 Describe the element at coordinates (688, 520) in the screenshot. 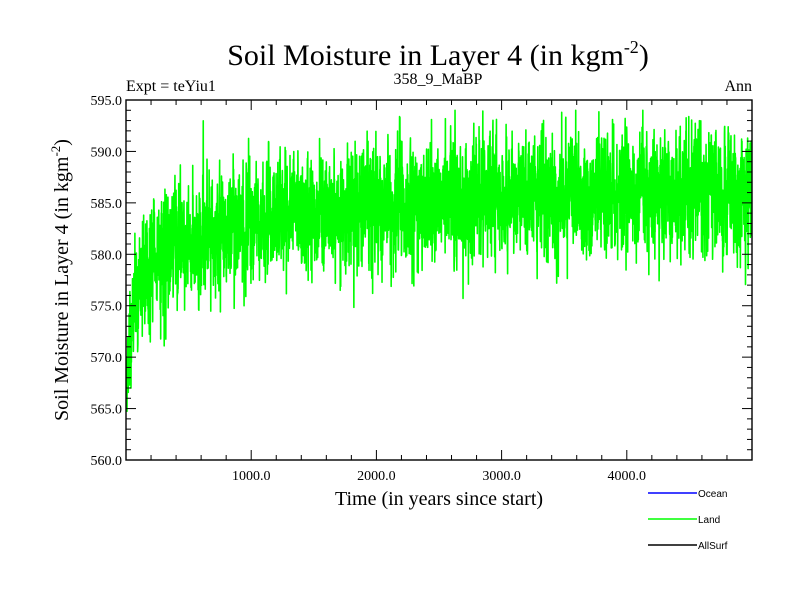

I see `legend: Ocean Land AllSurf` at that location.